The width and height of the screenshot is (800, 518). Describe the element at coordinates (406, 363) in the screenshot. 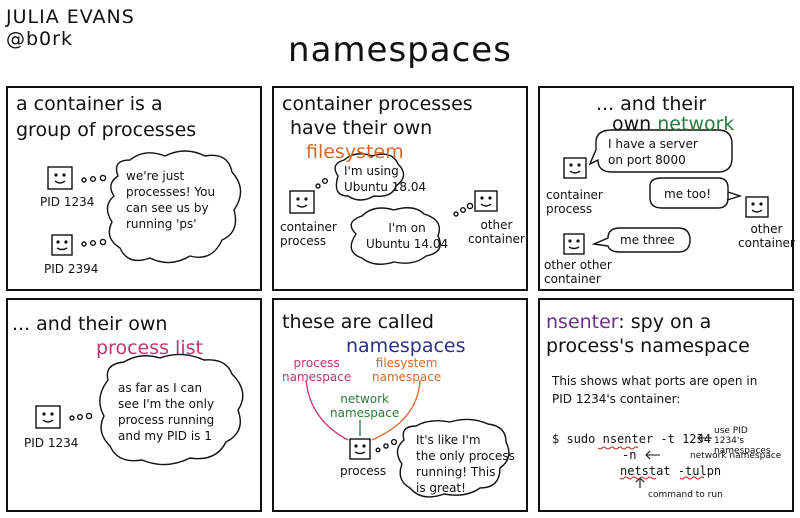

I see `label-line: filesystem` at that location.